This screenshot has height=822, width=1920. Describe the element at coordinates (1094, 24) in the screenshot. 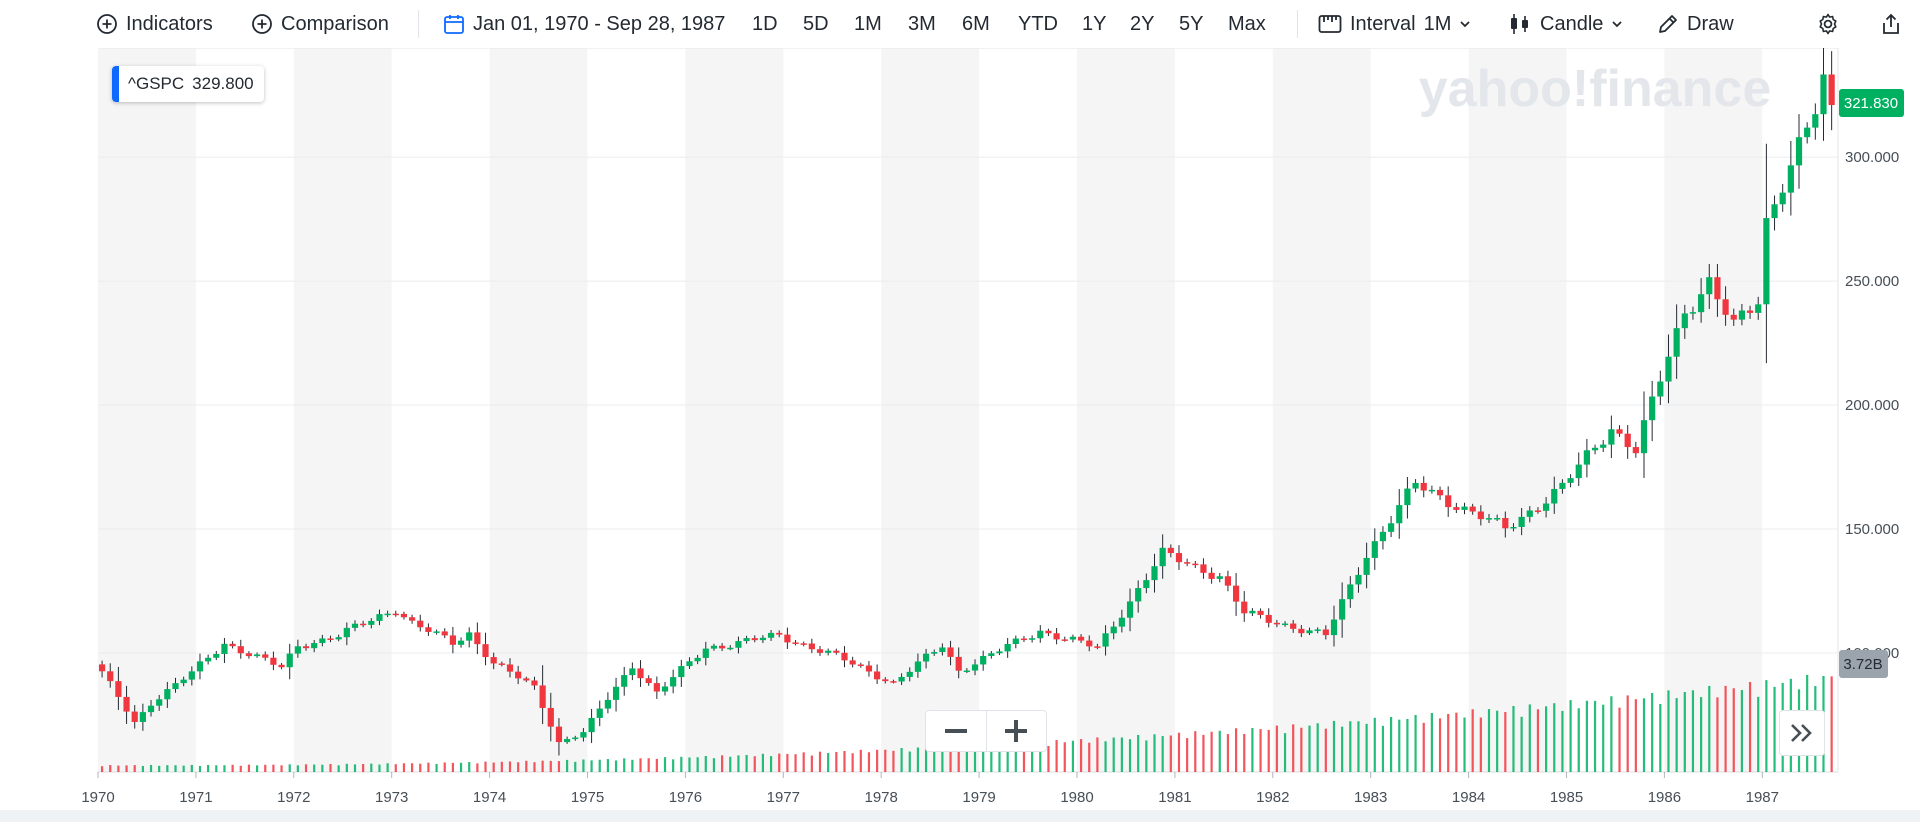

I see `range-button-1y: 1Y` at that location.